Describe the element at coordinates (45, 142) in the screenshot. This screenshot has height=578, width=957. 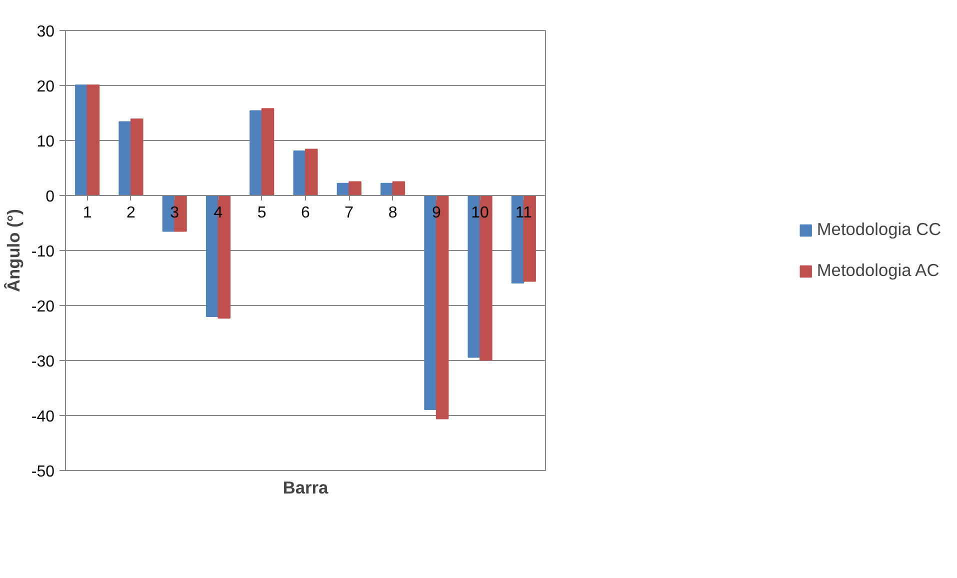
I see `y-tick-label: 10` at that location.